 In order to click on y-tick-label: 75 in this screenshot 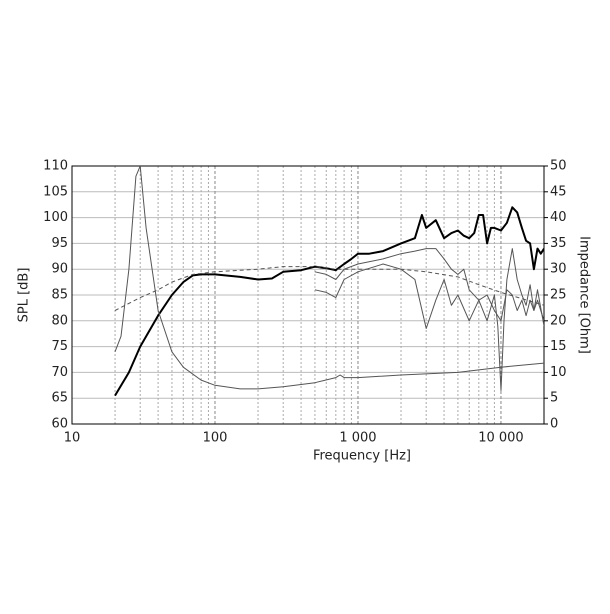, I will do `click(59, 346)`.